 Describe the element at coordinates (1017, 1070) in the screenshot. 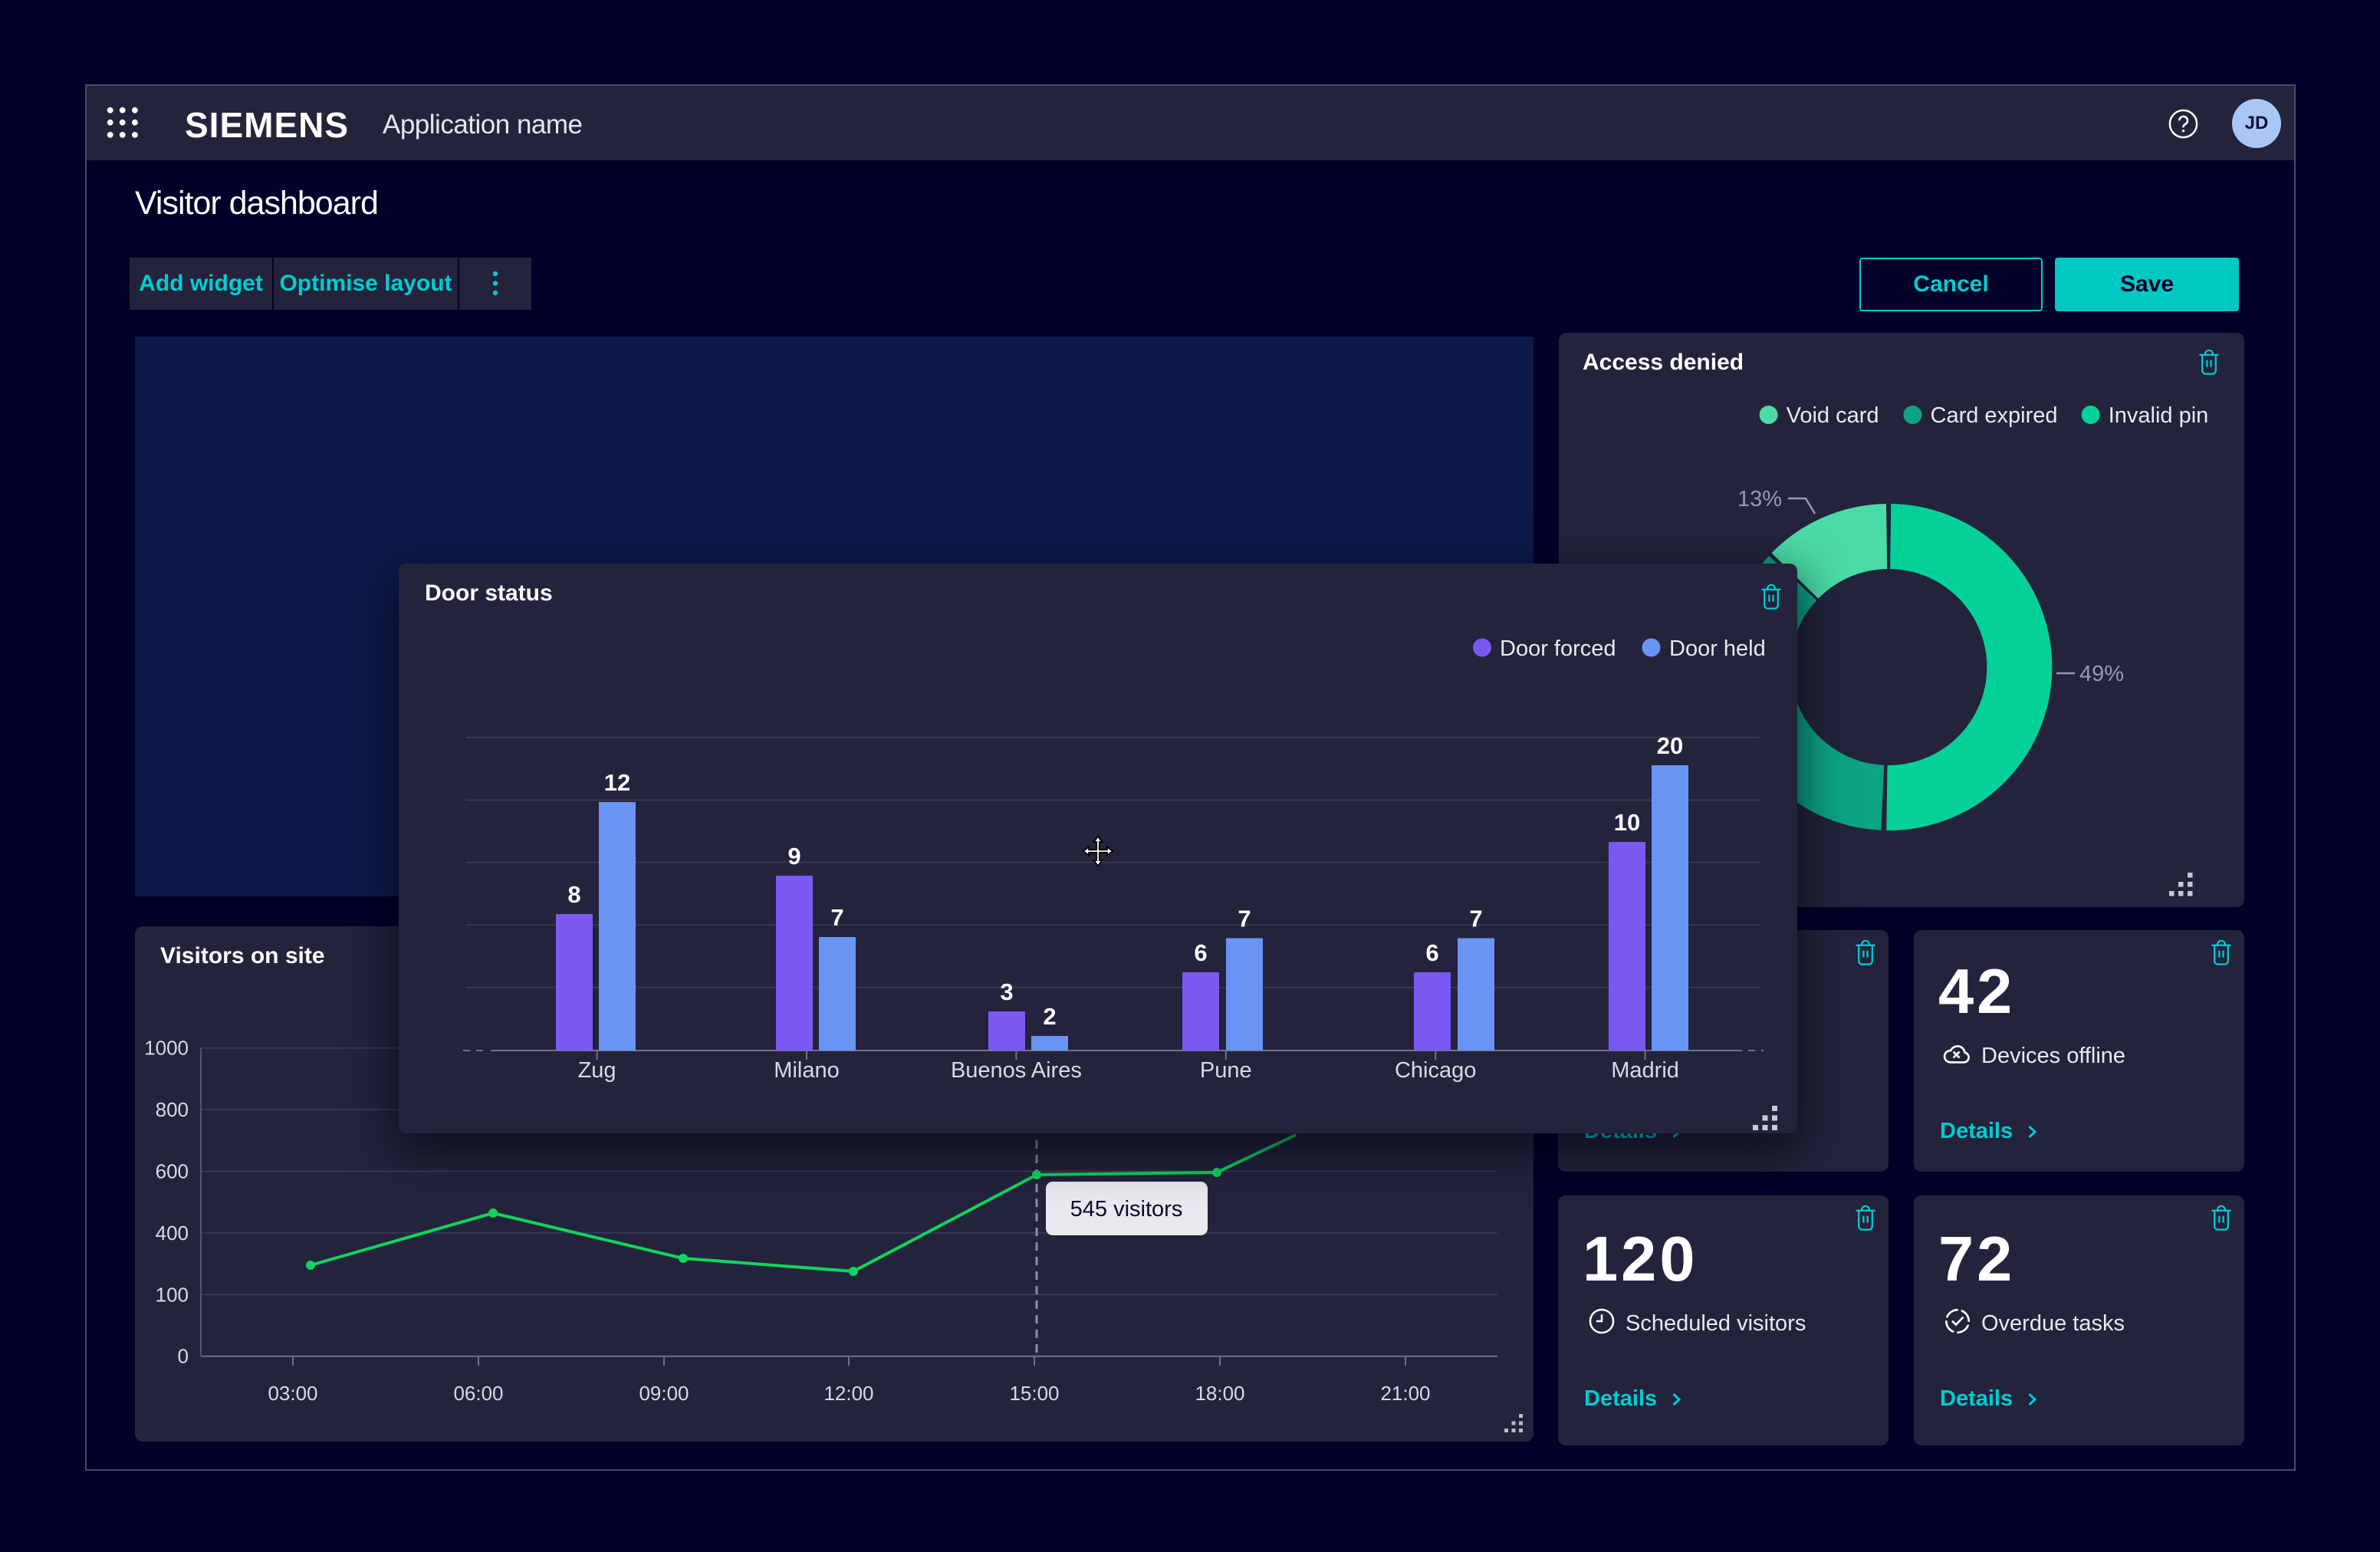

I see `svg-text: Buenos Aires` at that location.